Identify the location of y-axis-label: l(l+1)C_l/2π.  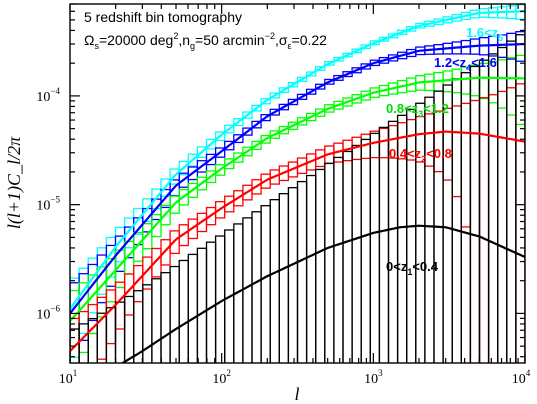
(14, 182).